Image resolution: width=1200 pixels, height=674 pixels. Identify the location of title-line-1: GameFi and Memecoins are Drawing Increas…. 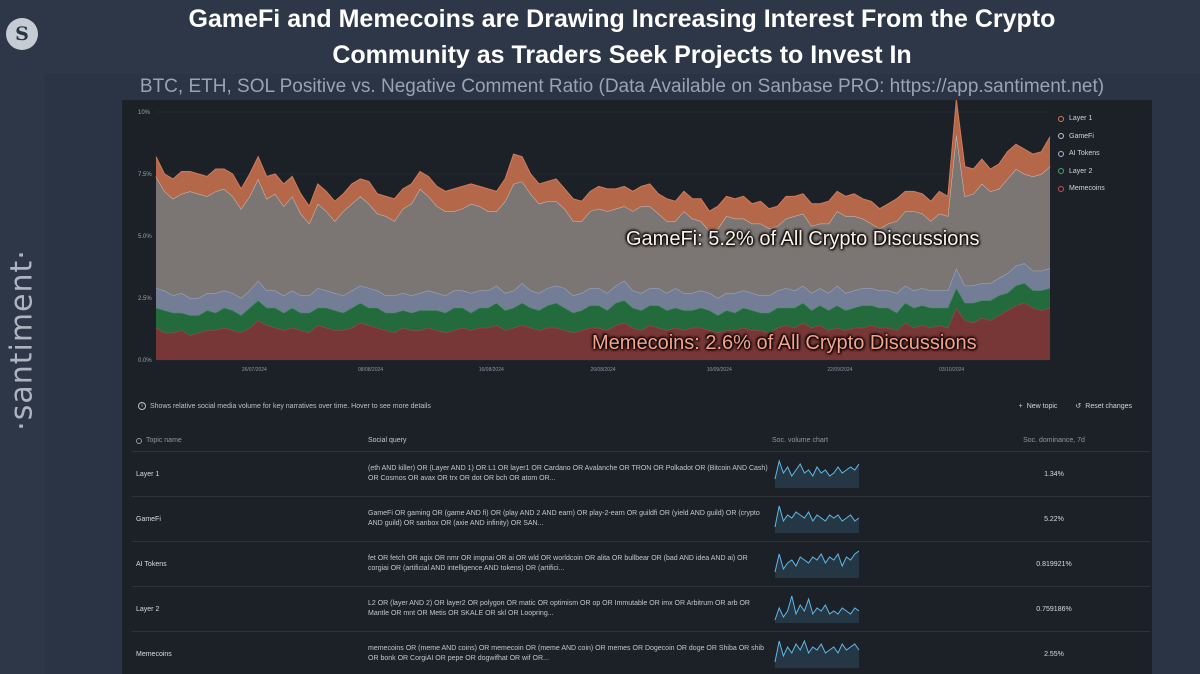
(622, 19).